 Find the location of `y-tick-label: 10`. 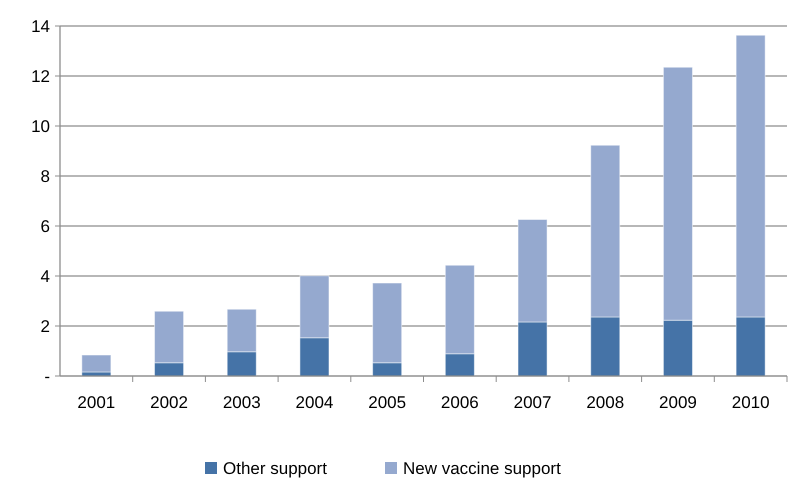

y-tick-label: 10 is located at coordinates (40, 126).